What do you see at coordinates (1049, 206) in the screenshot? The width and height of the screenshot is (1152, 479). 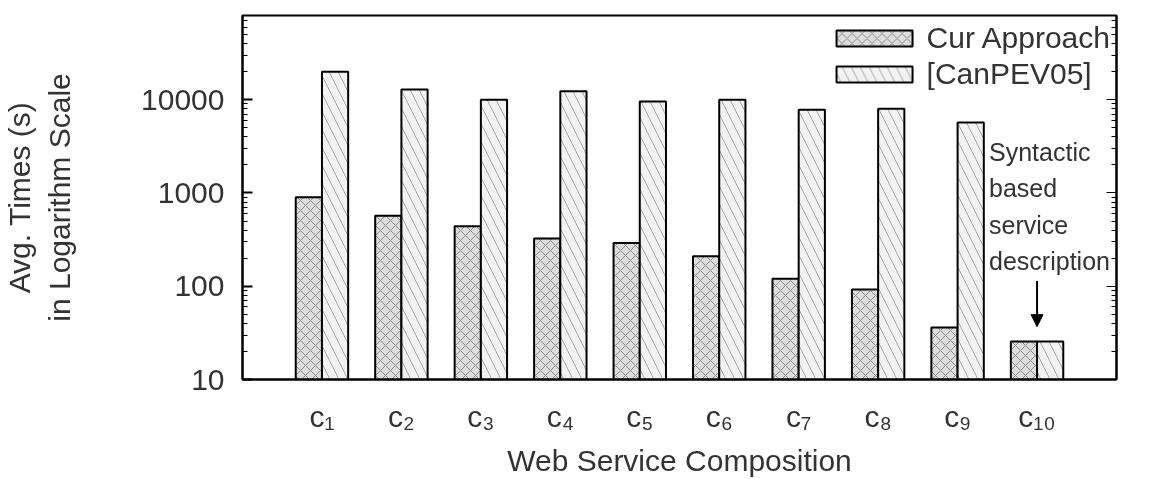 I see `annotation: Syntactic based service description` at bounding box center [1049, 206].